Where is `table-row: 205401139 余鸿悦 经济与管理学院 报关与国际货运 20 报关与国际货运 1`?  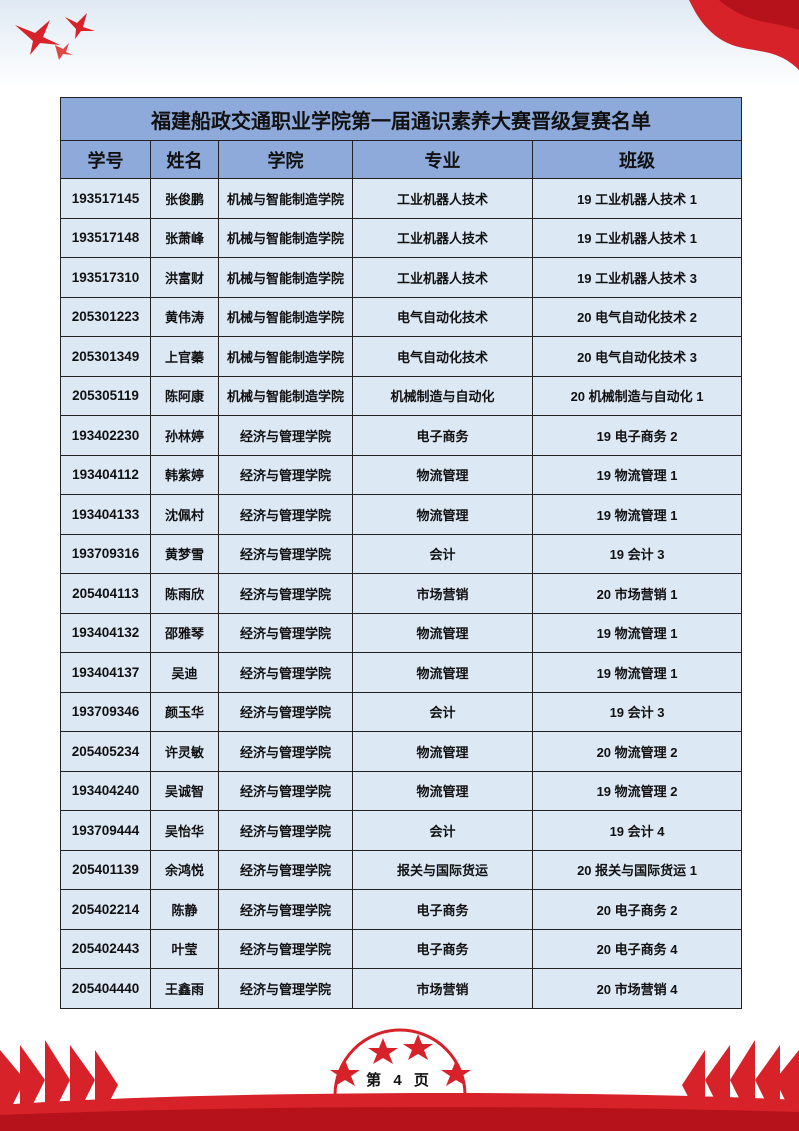
table-row: 205401139 余鸿悦 经济与管理学院 报关与国际货运 20 报关与国际货运 1 is located at coordinates (401, 869).